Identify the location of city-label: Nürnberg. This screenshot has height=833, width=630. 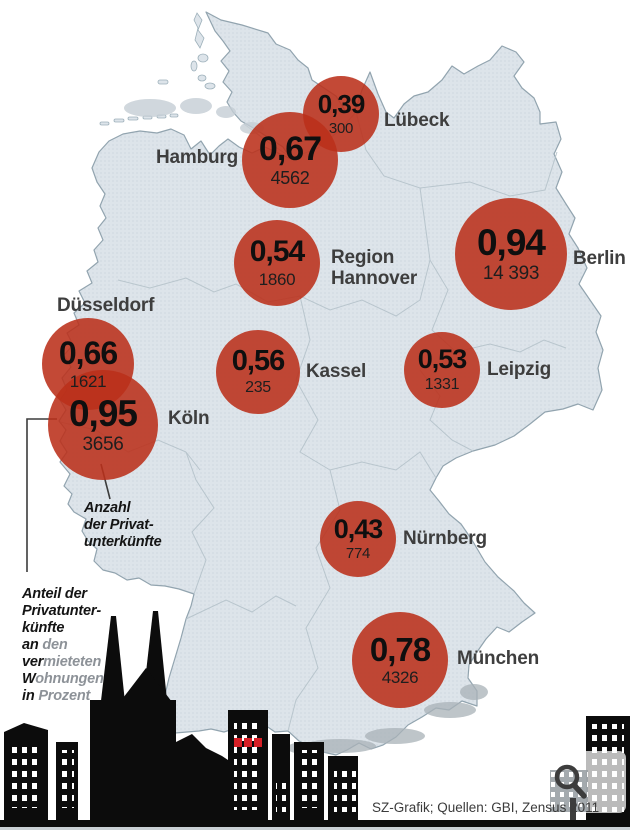
(445, 538).